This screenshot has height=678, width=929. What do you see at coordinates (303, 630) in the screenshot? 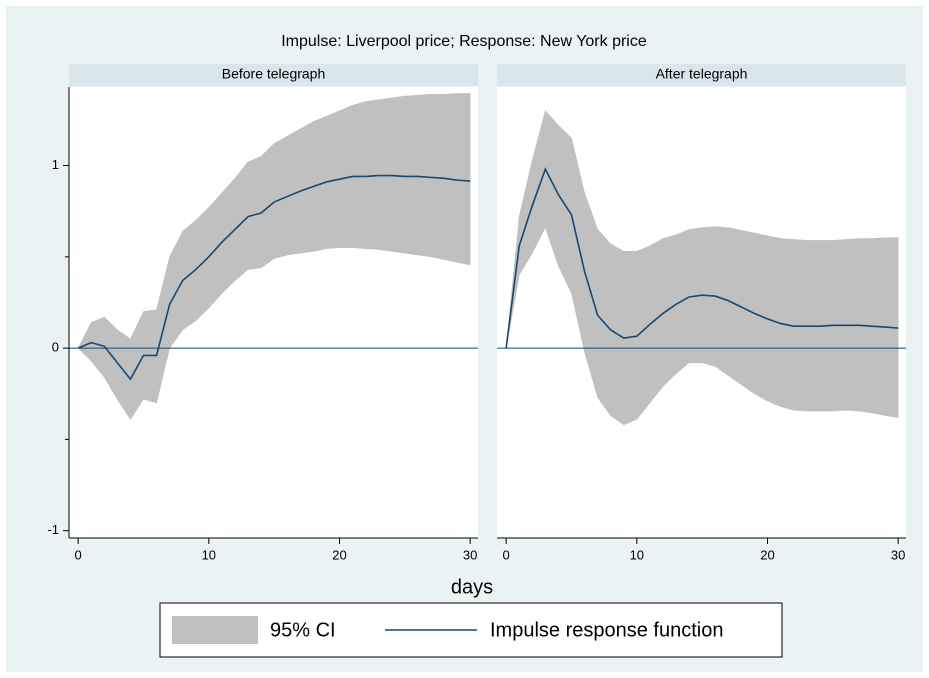
I see `legend-label: 95% CI` at bounding box center [303, 630].